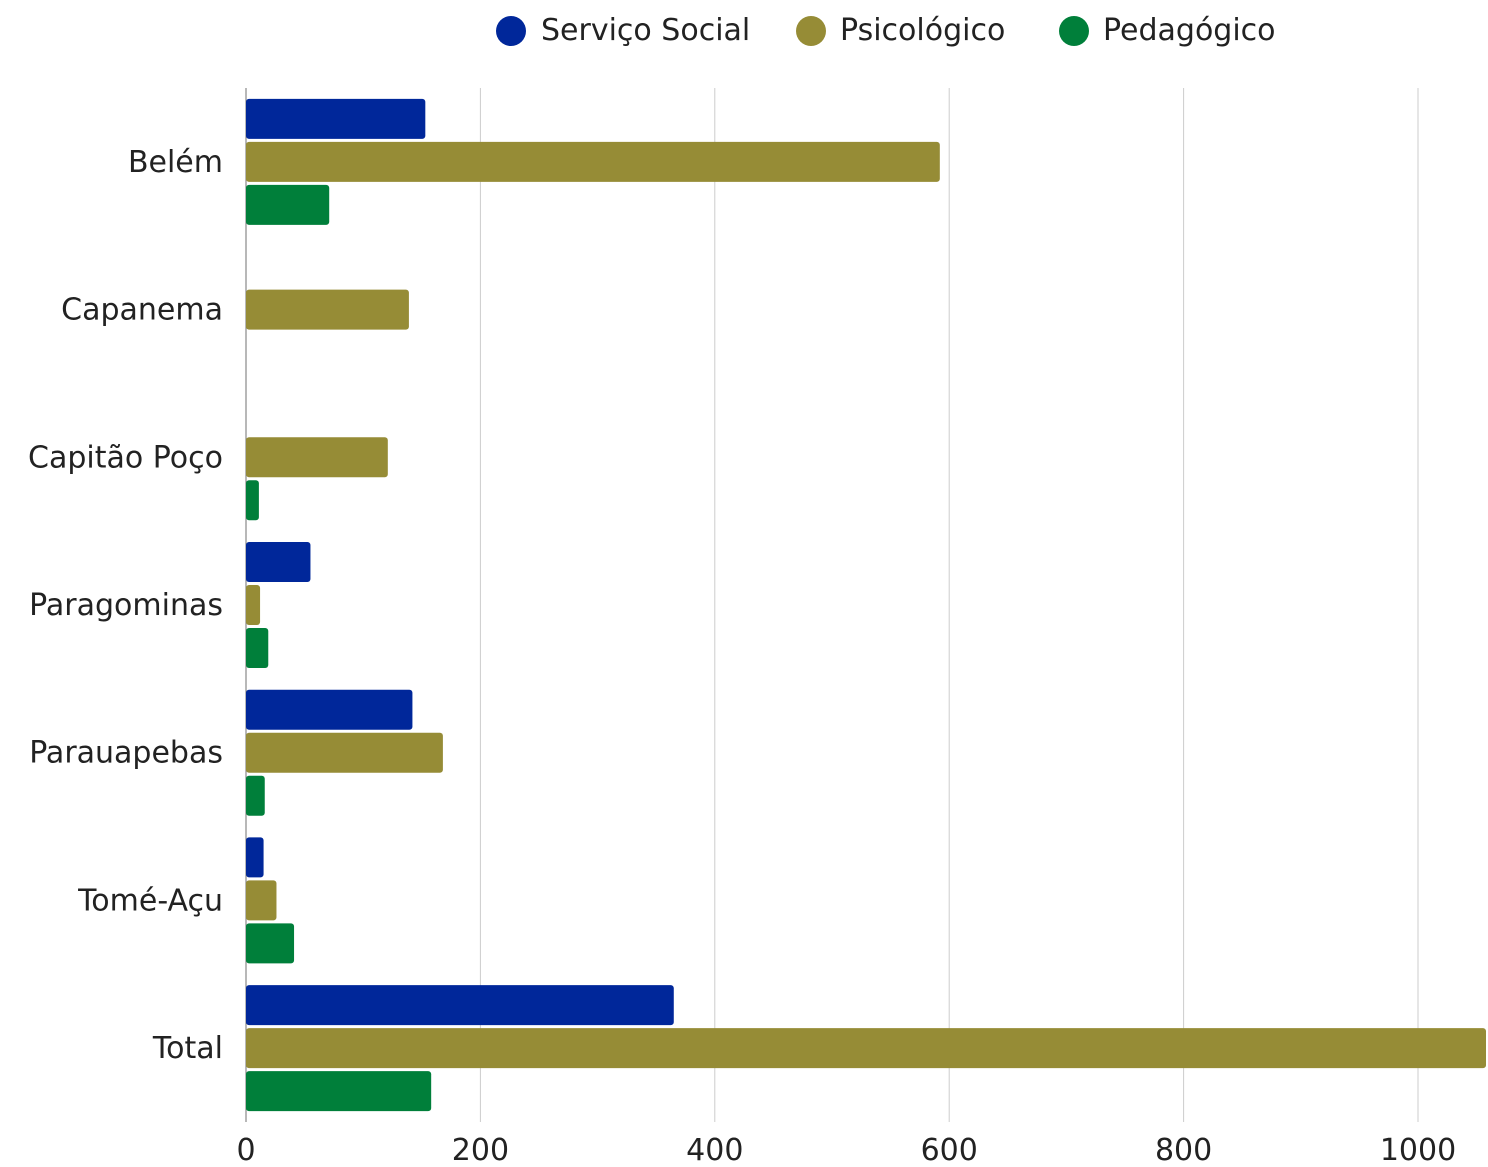  I want to click on category-label: Belém, so click(175, 162).